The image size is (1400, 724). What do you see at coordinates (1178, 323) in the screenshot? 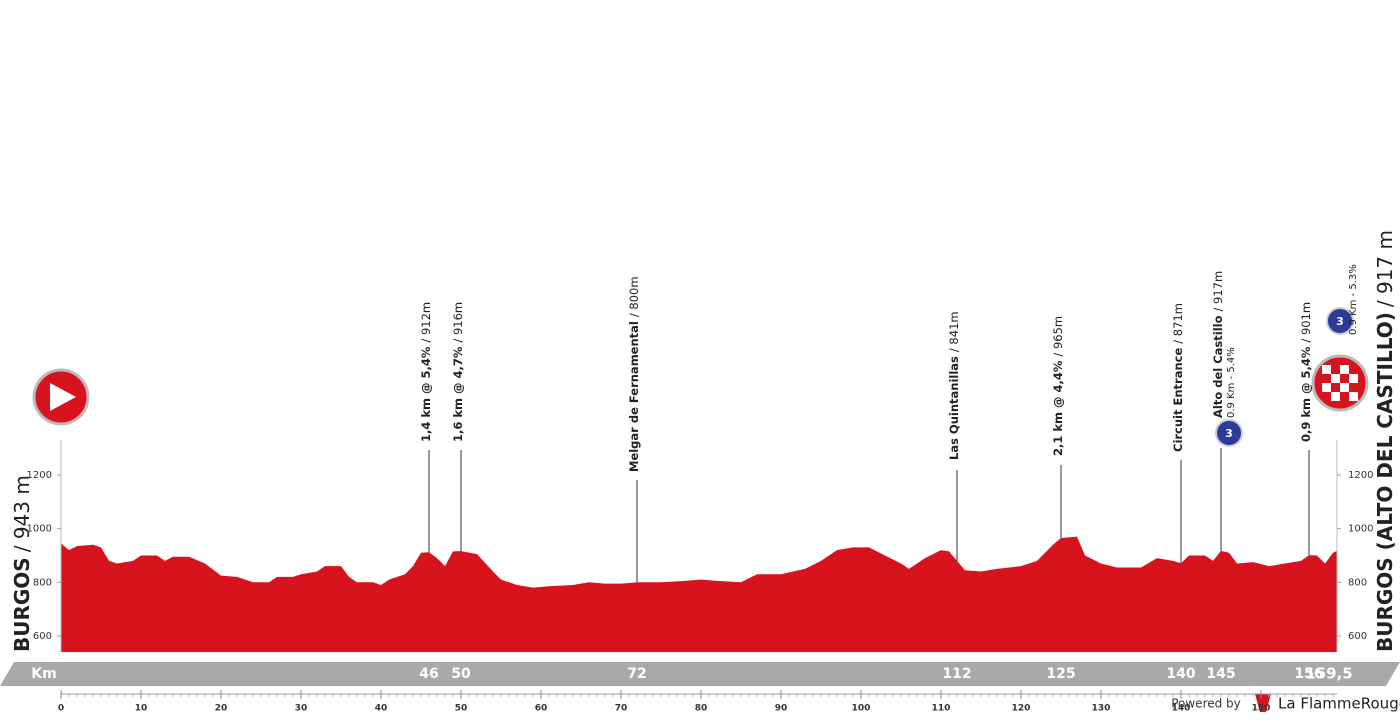
I see `marker-elevation: / 871m` at bounding box center [1178, 323].